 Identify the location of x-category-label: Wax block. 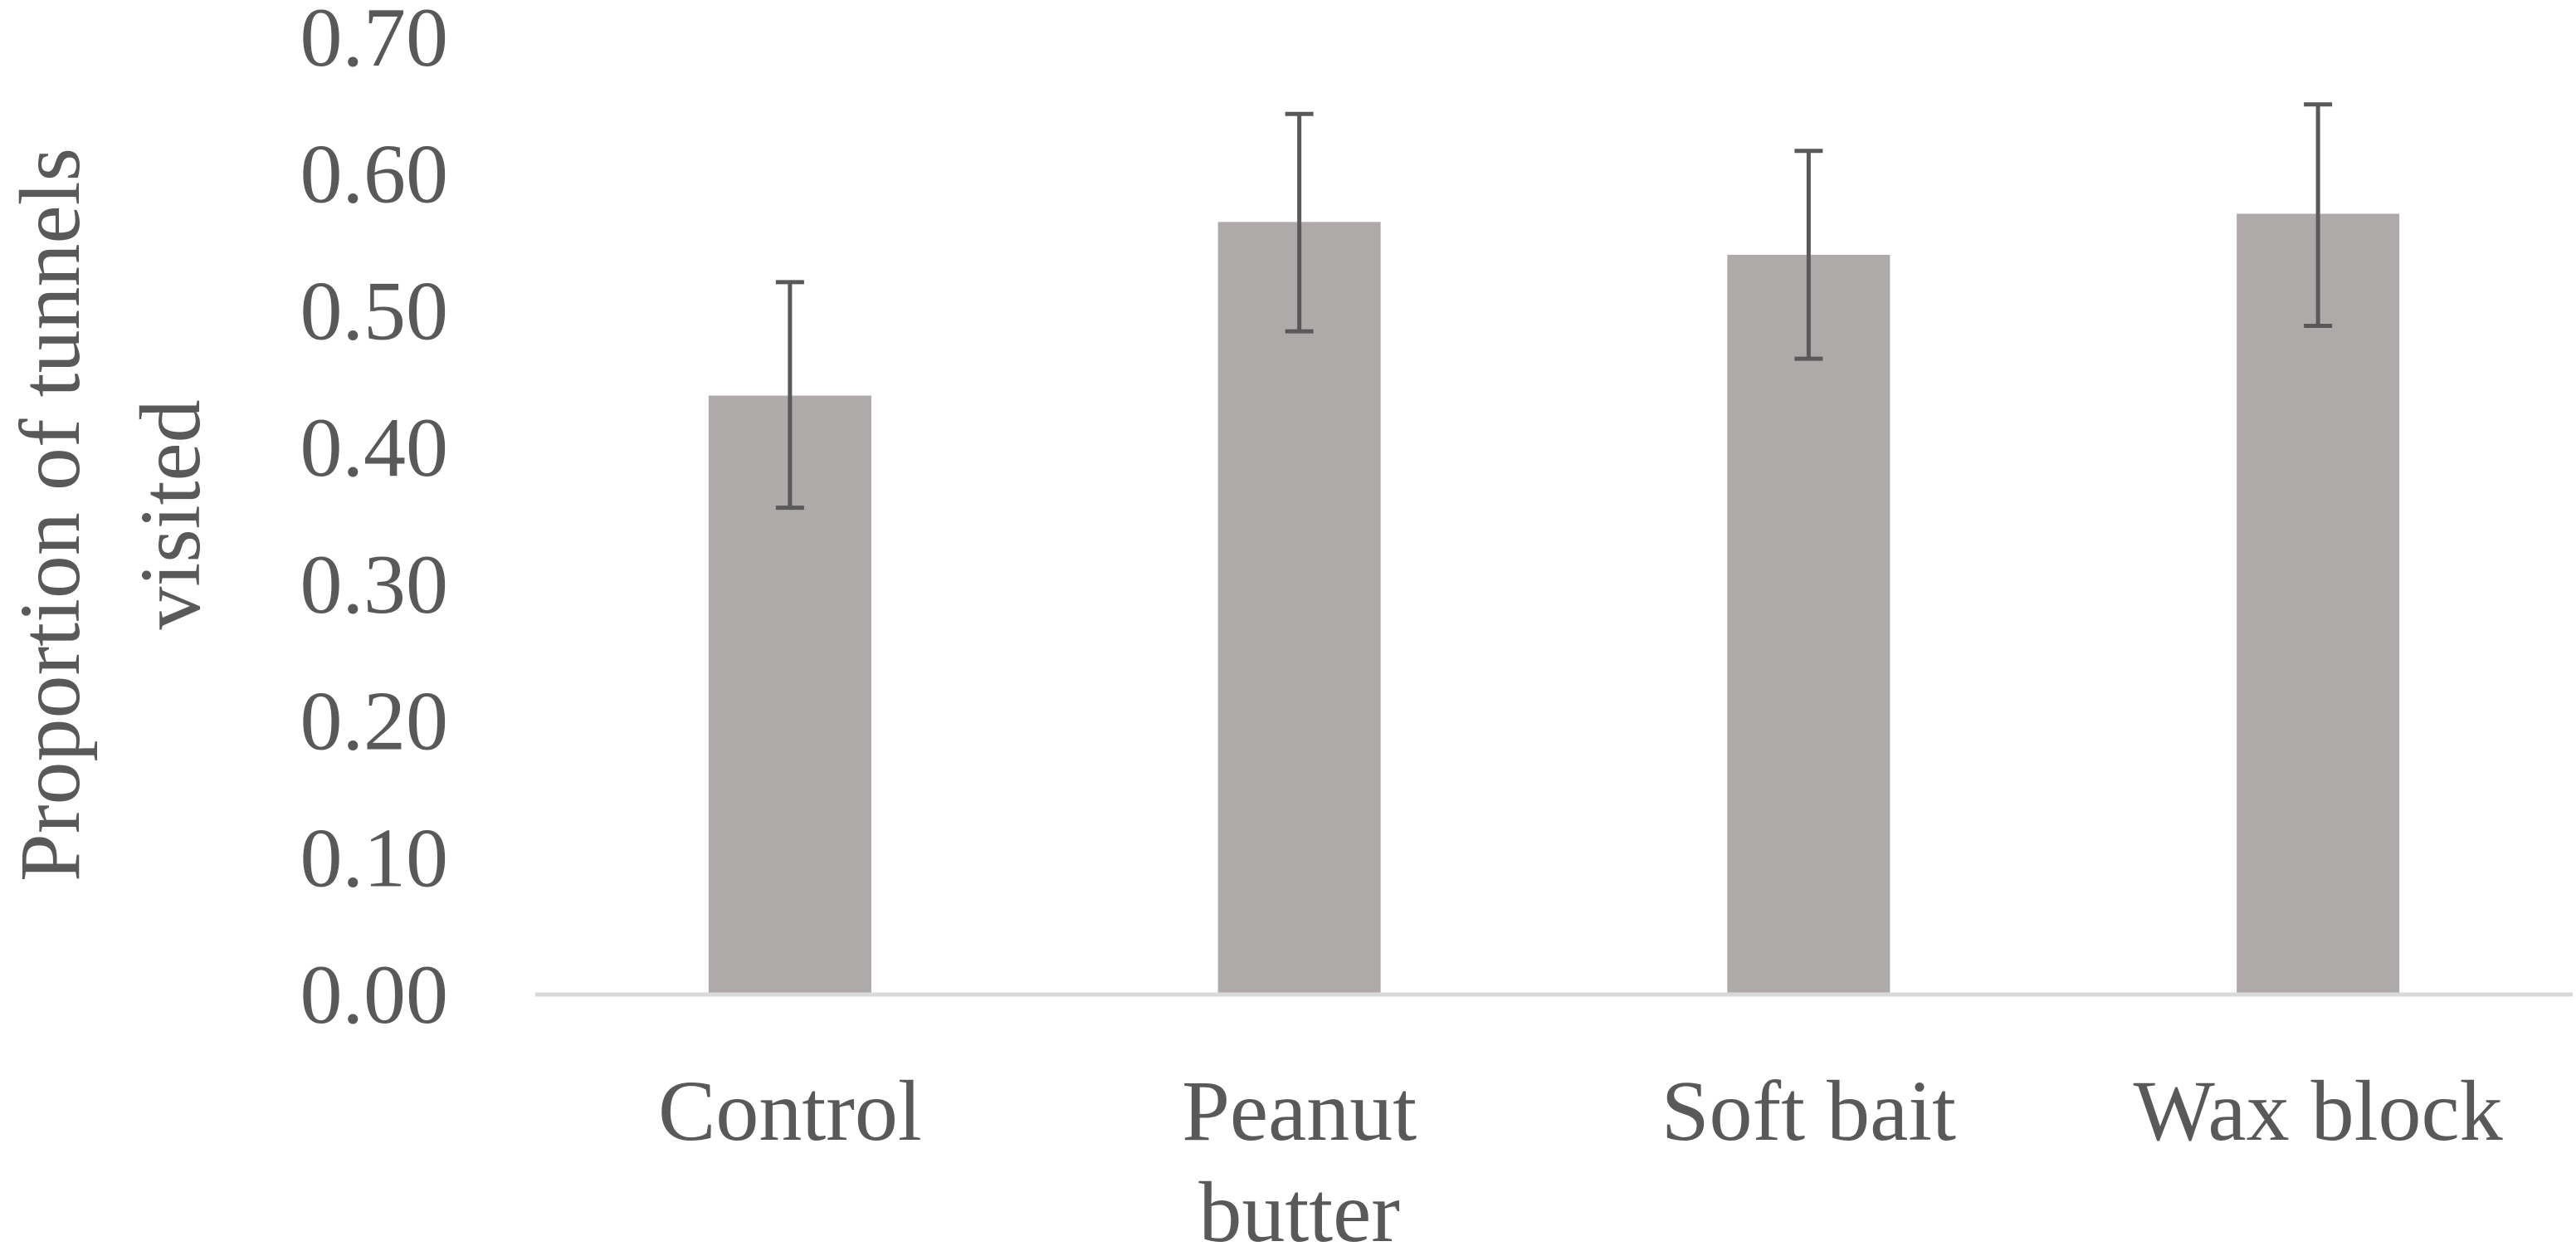
(2319, 1111).